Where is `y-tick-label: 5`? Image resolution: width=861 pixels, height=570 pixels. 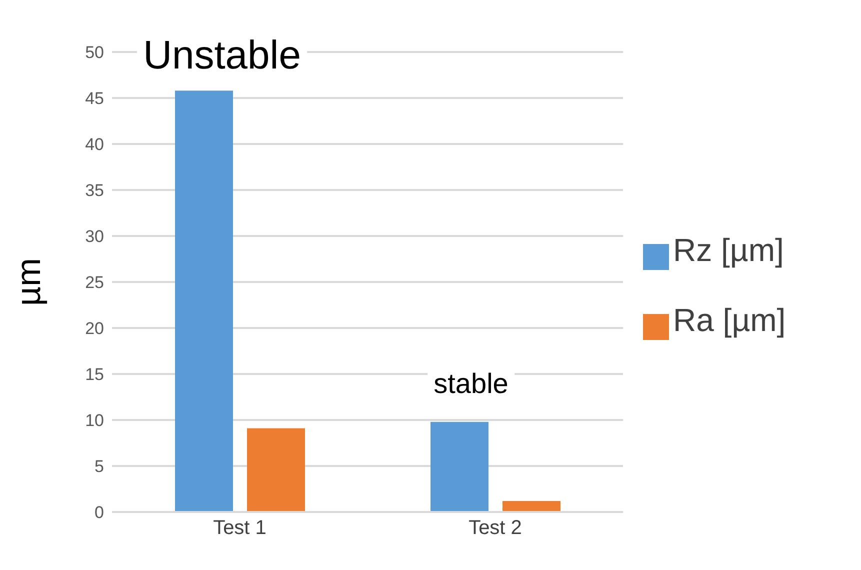
y-tick-label: 5 is located at coordinates (99, 466).